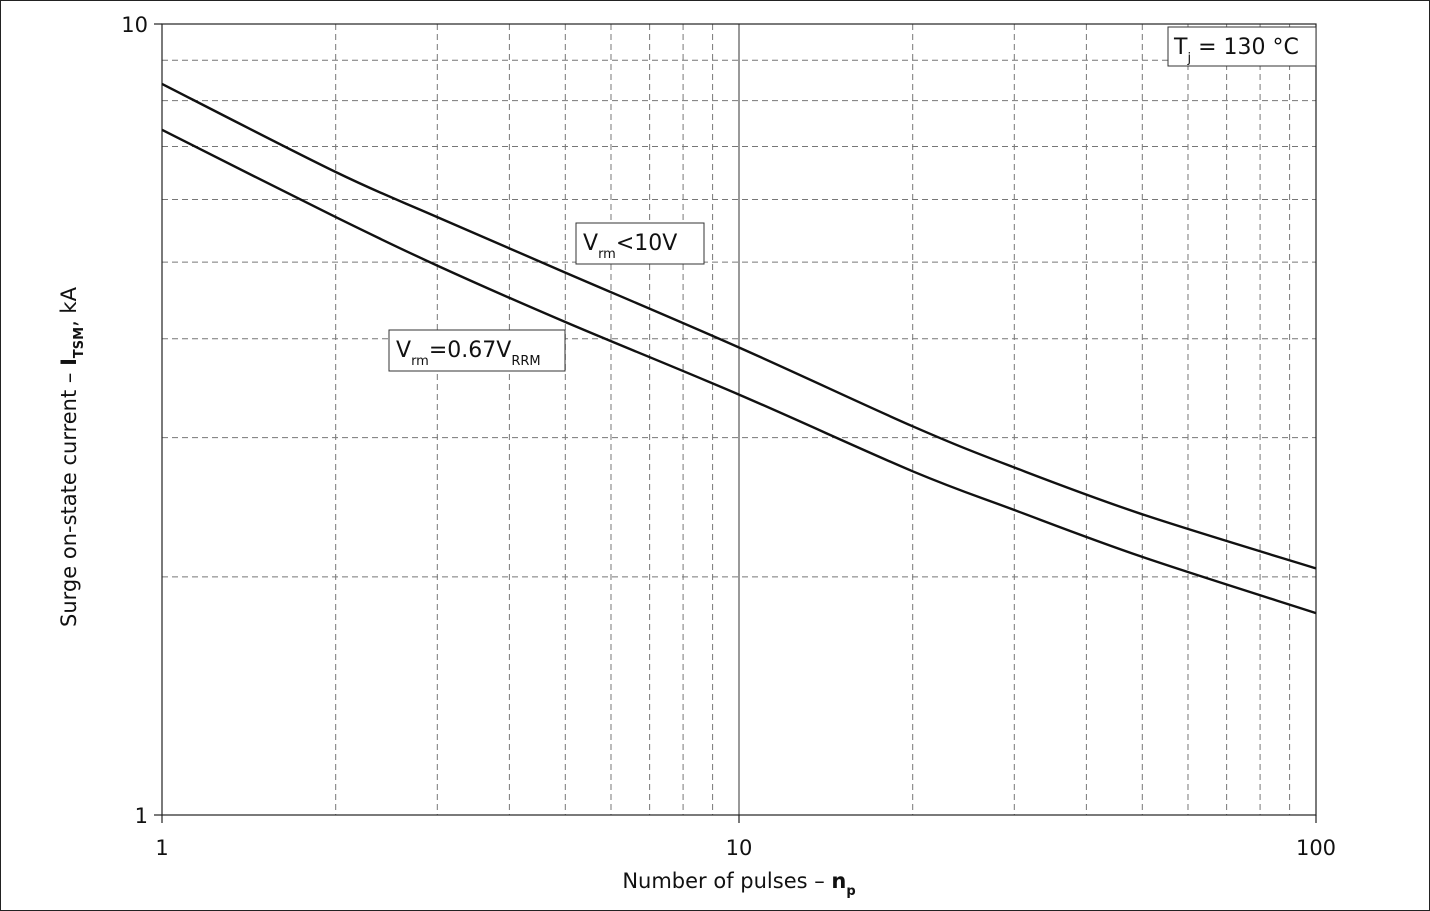 This screenshot has width=1430, height=911. Describe the element at coordinates (468, 353) in the screenshot. I see `series-label-2: Vrm=0.67VRRM` at that location.